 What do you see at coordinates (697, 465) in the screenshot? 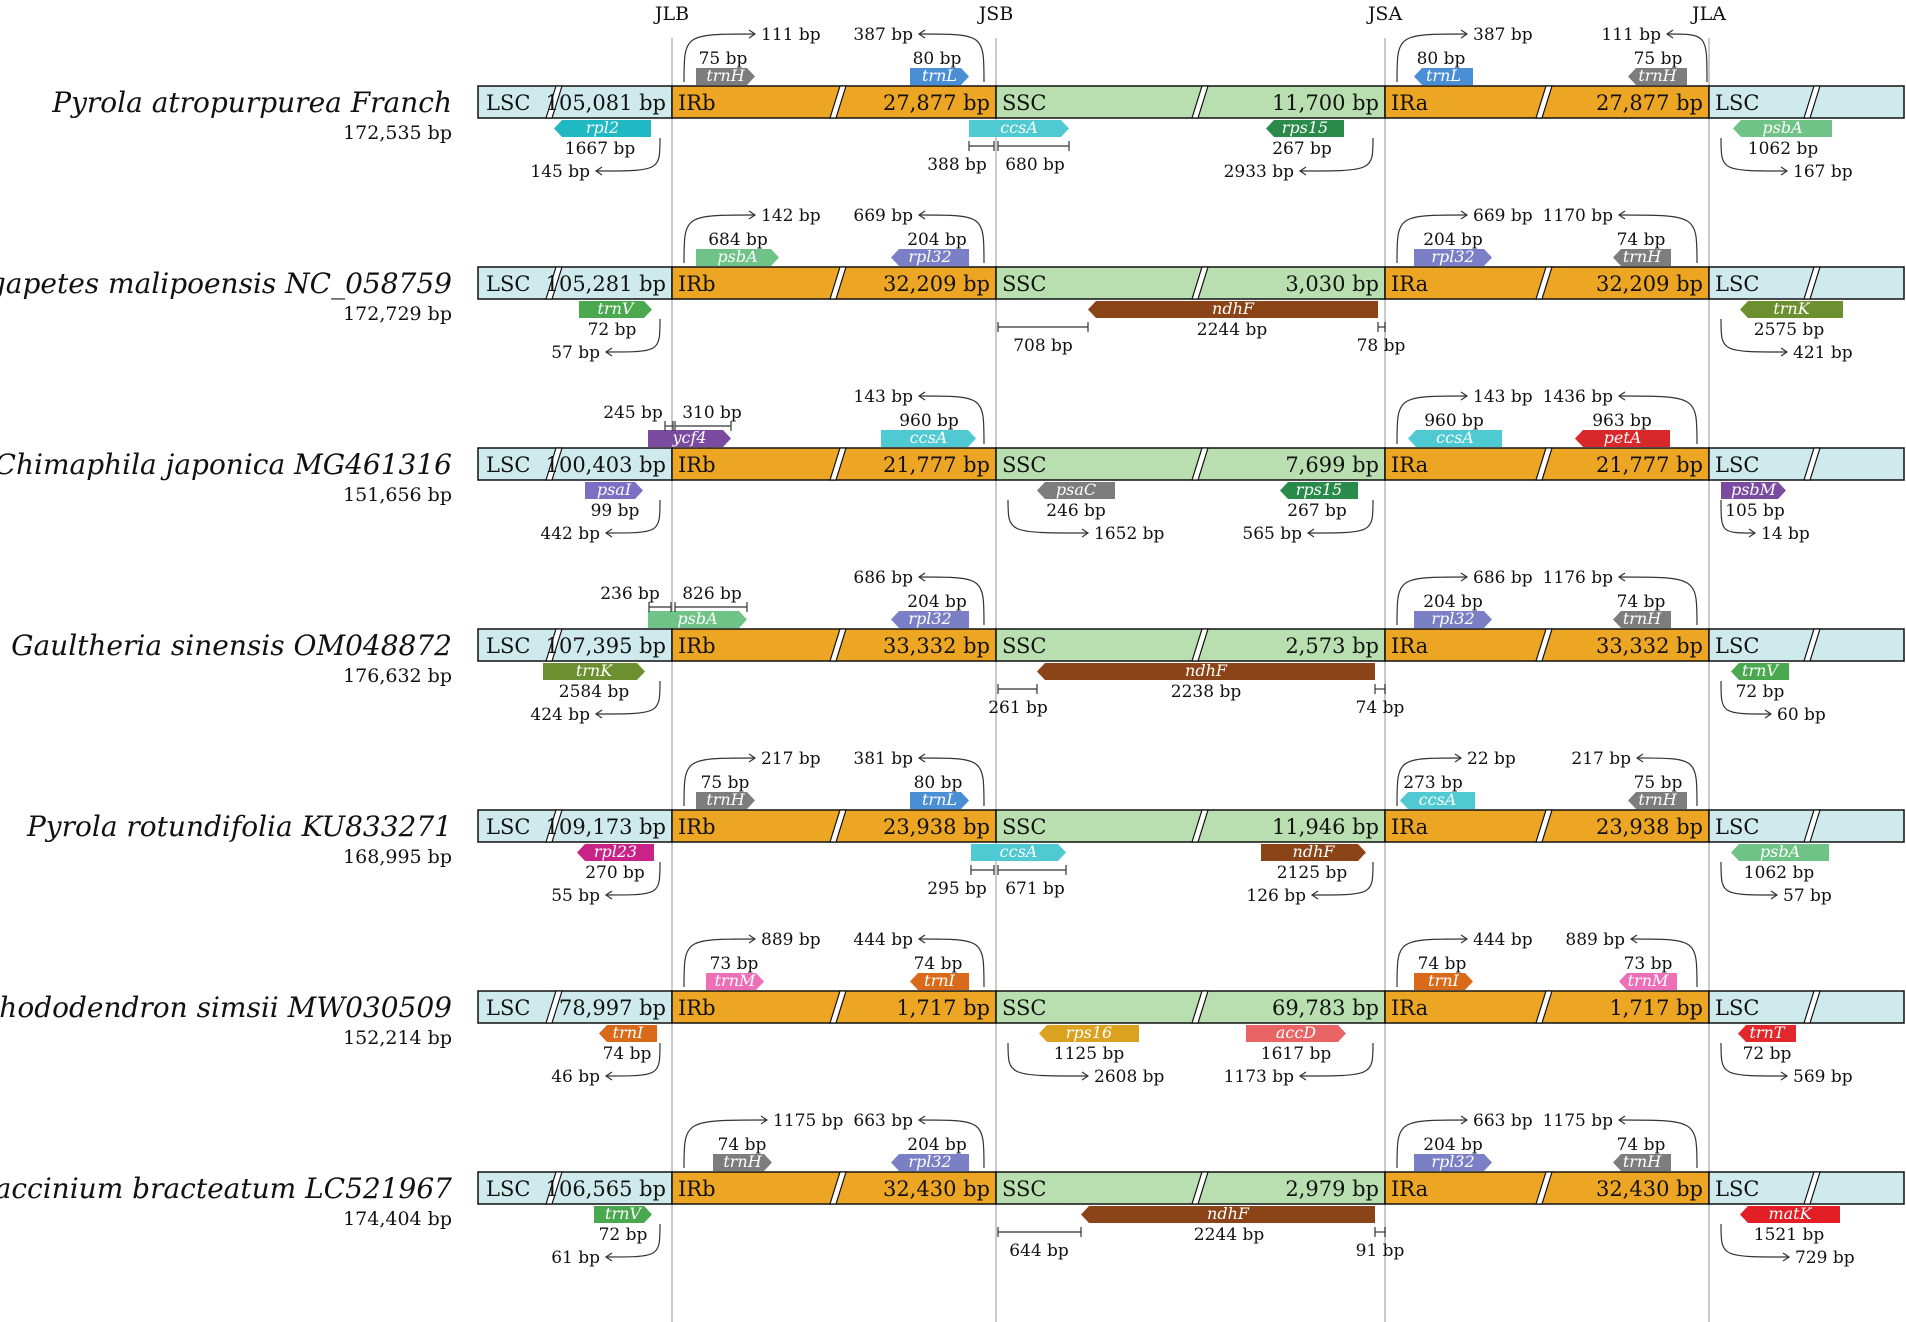
I see `irb-label: IRb` at bounding box center [697, 465].